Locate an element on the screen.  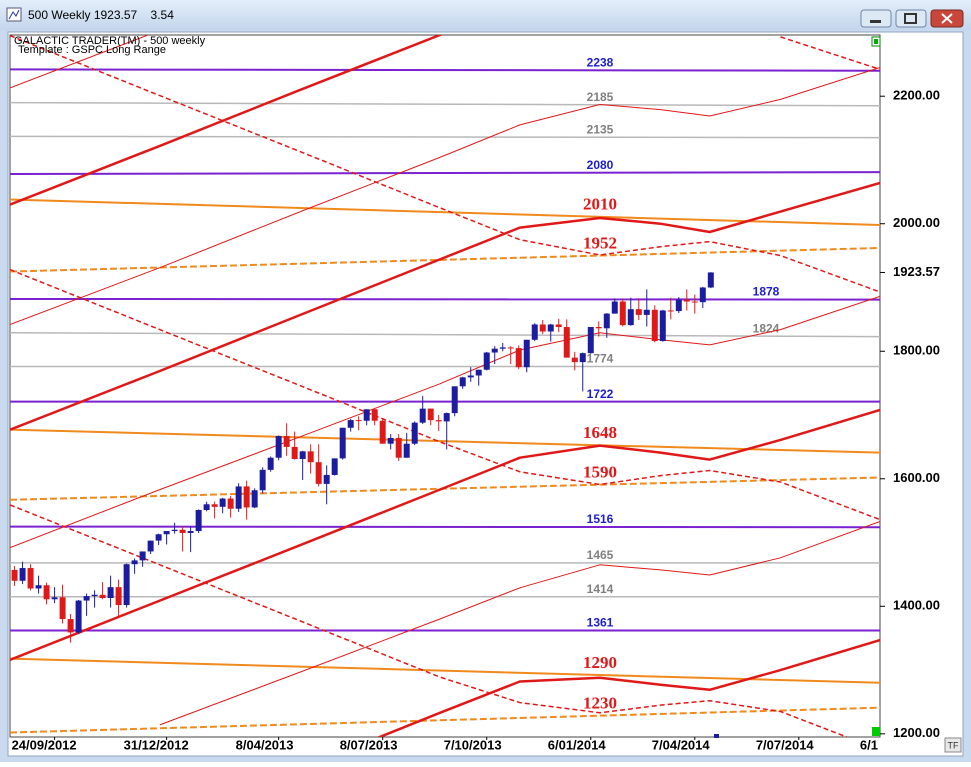
window-icon is located at coordinates (14, 14).